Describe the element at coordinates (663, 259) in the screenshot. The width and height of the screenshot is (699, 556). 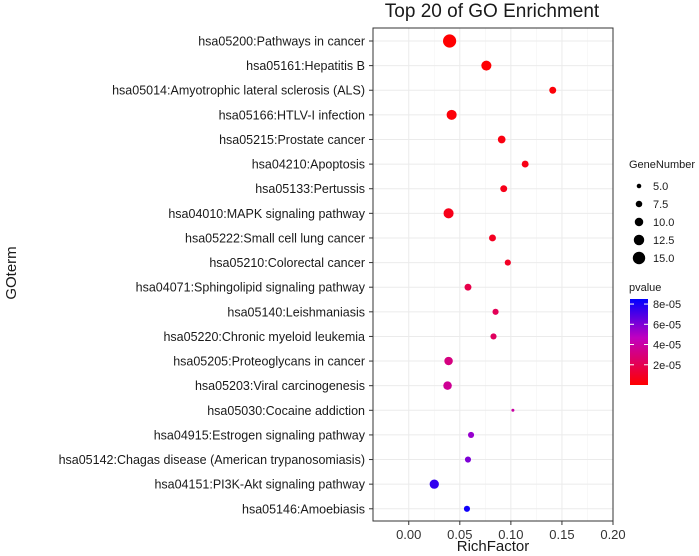
I see `size-legend-label: 15.0` at that location.